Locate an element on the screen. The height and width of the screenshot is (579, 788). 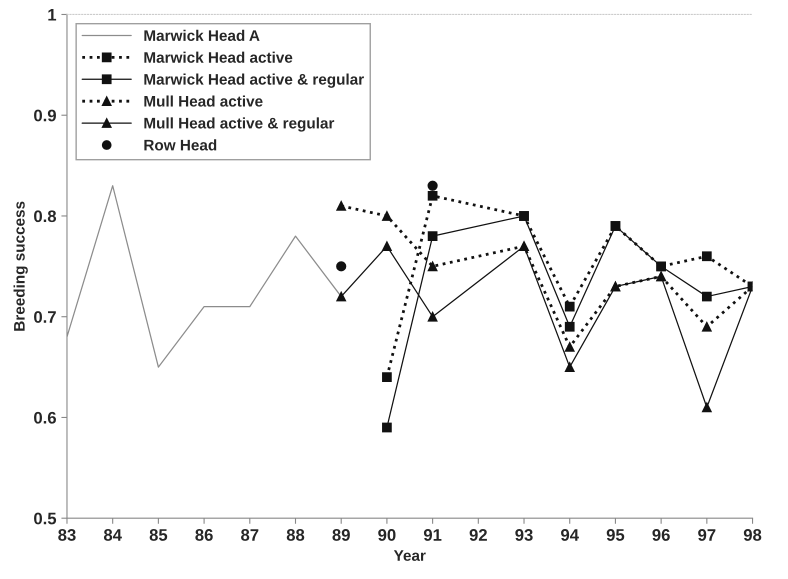
legend-label: Marwick Head active is located at coordinates (218, 57).